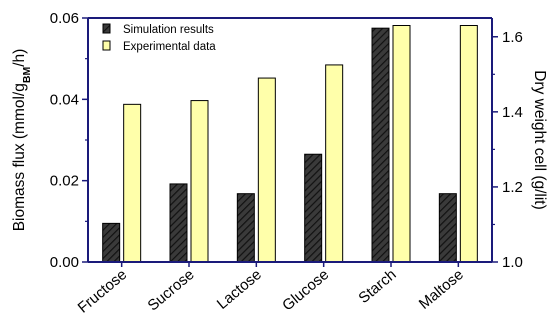  Describe the element at coordinates (106, 28) in the screenshot. I see `legend-swatch-simulation` at that location.